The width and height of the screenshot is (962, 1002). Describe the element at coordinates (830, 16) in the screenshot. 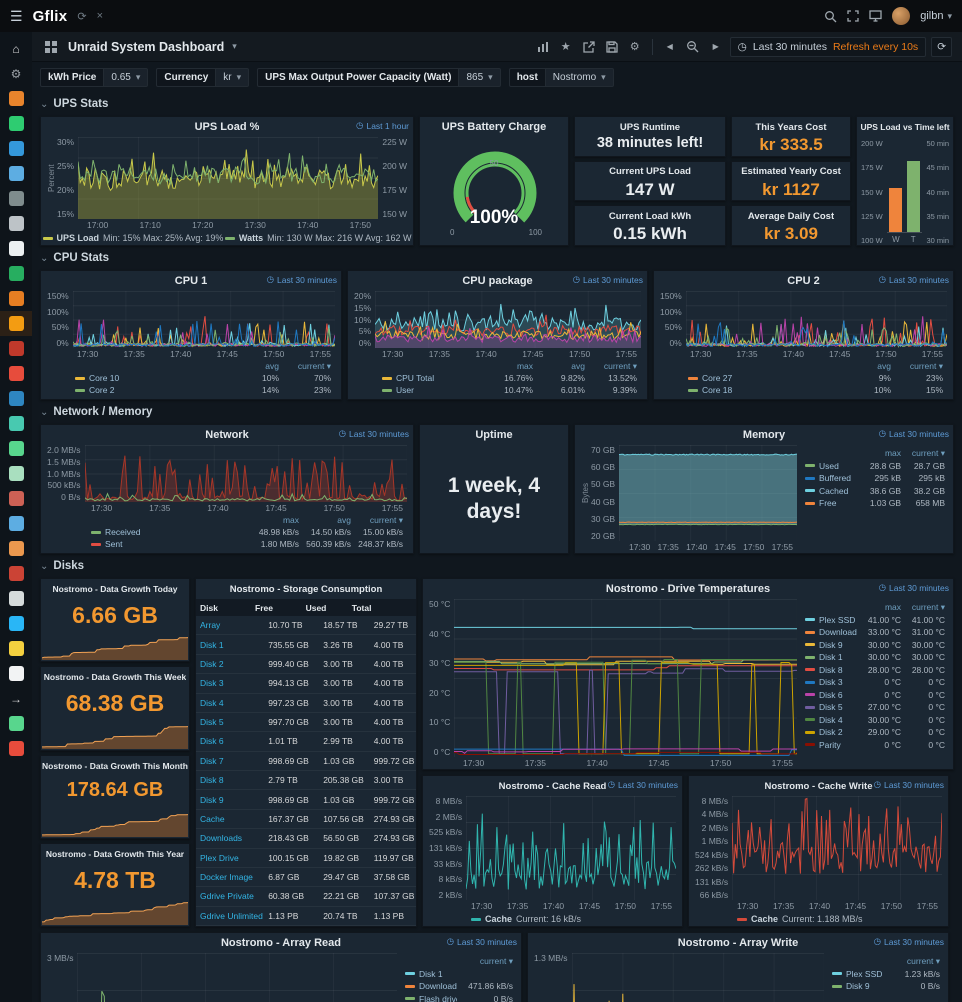

I see `search-icon` at that location.